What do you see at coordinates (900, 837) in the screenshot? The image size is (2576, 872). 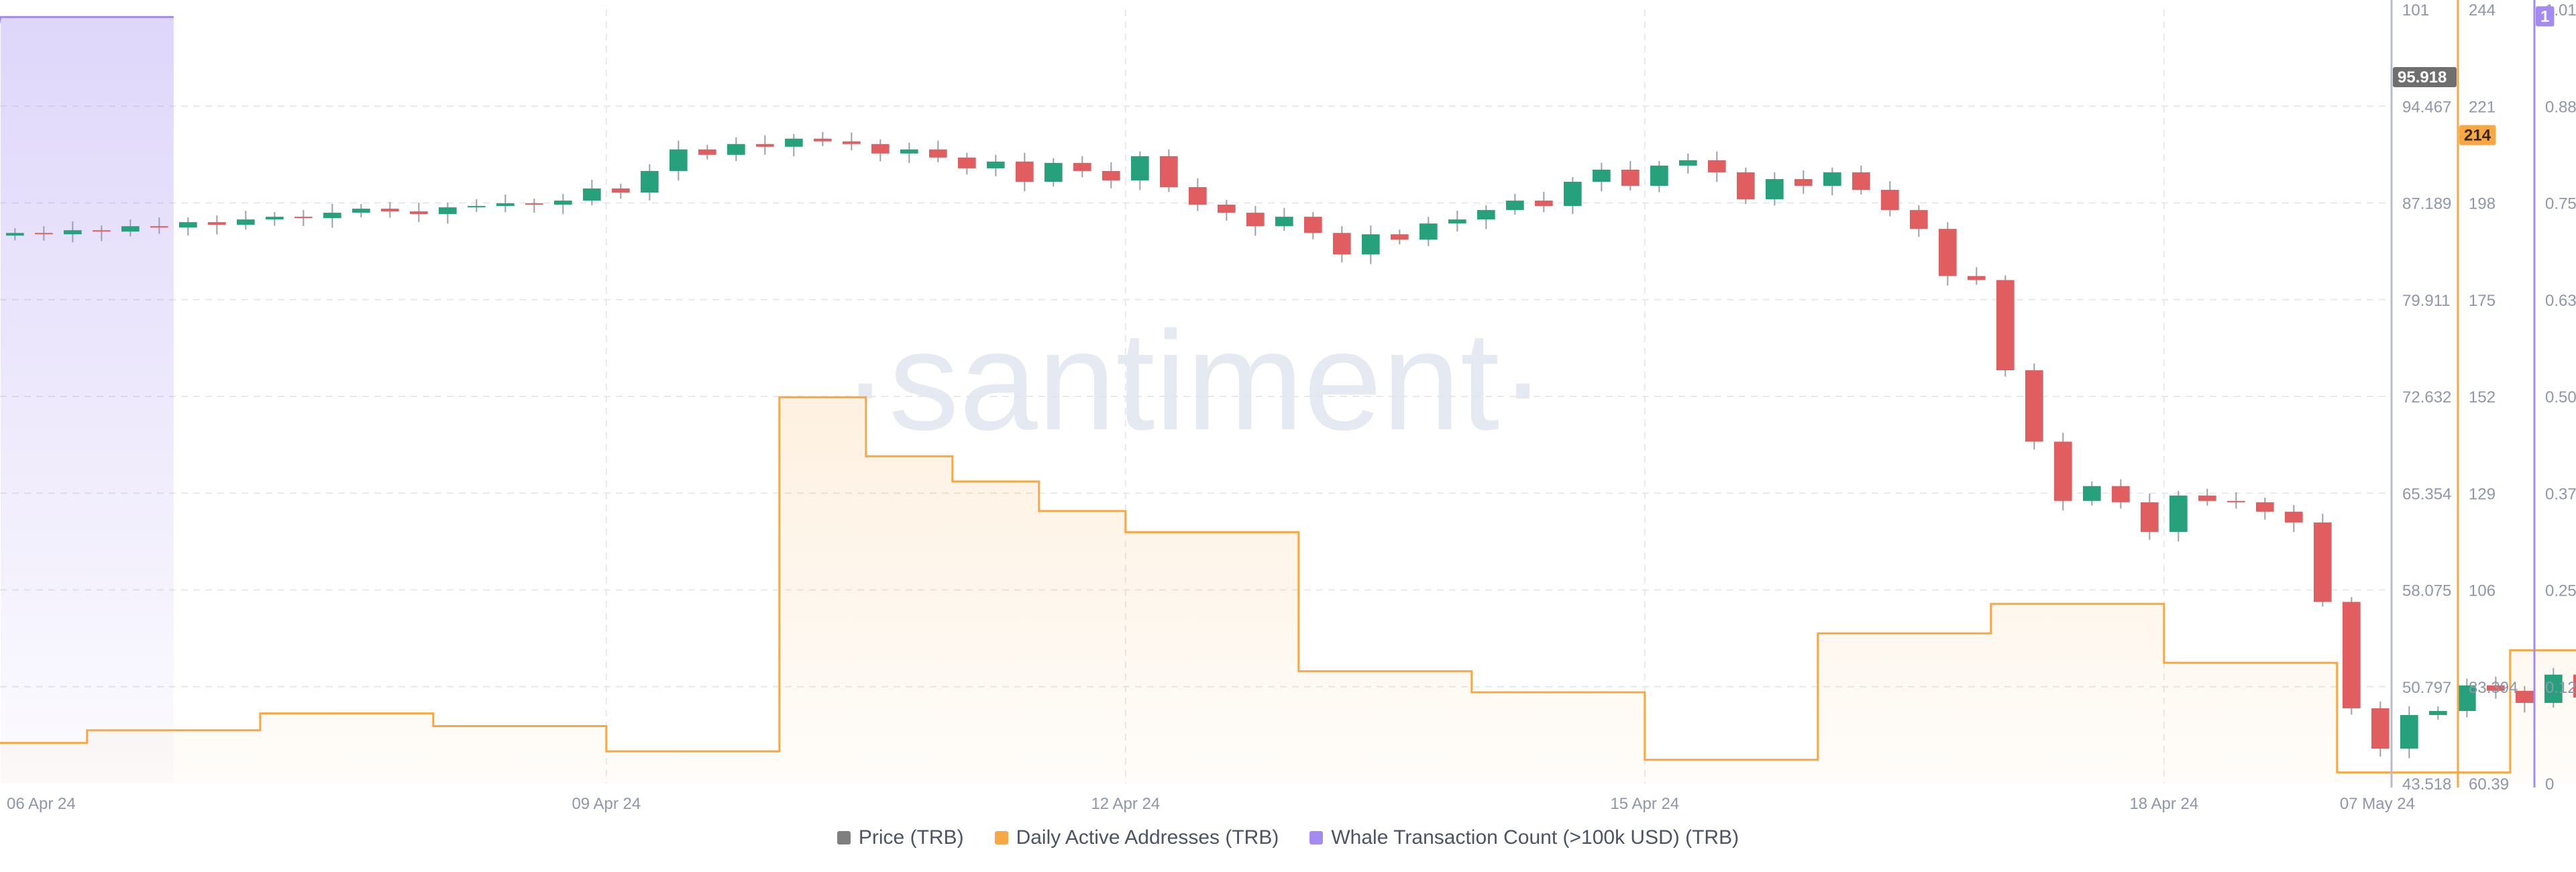 I see `legend-item-price: Price (TRB)` at bounding box center [900, 837].